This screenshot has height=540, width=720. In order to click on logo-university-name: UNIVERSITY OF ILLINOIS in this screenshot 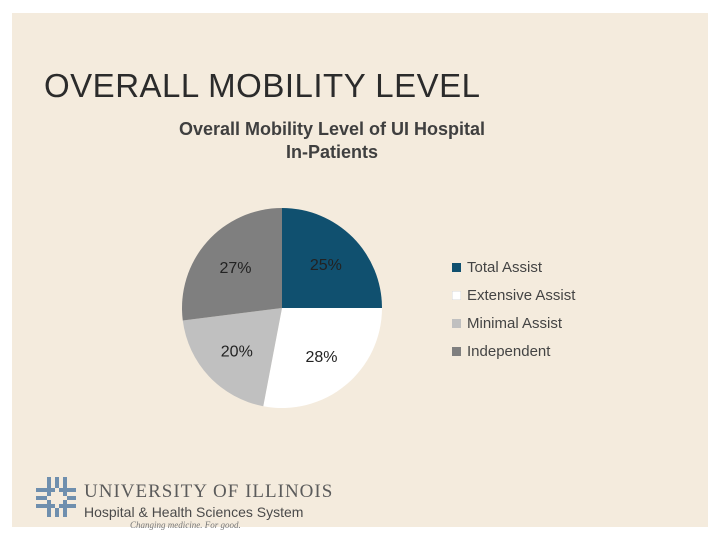, I will do `click(209, 491)`.